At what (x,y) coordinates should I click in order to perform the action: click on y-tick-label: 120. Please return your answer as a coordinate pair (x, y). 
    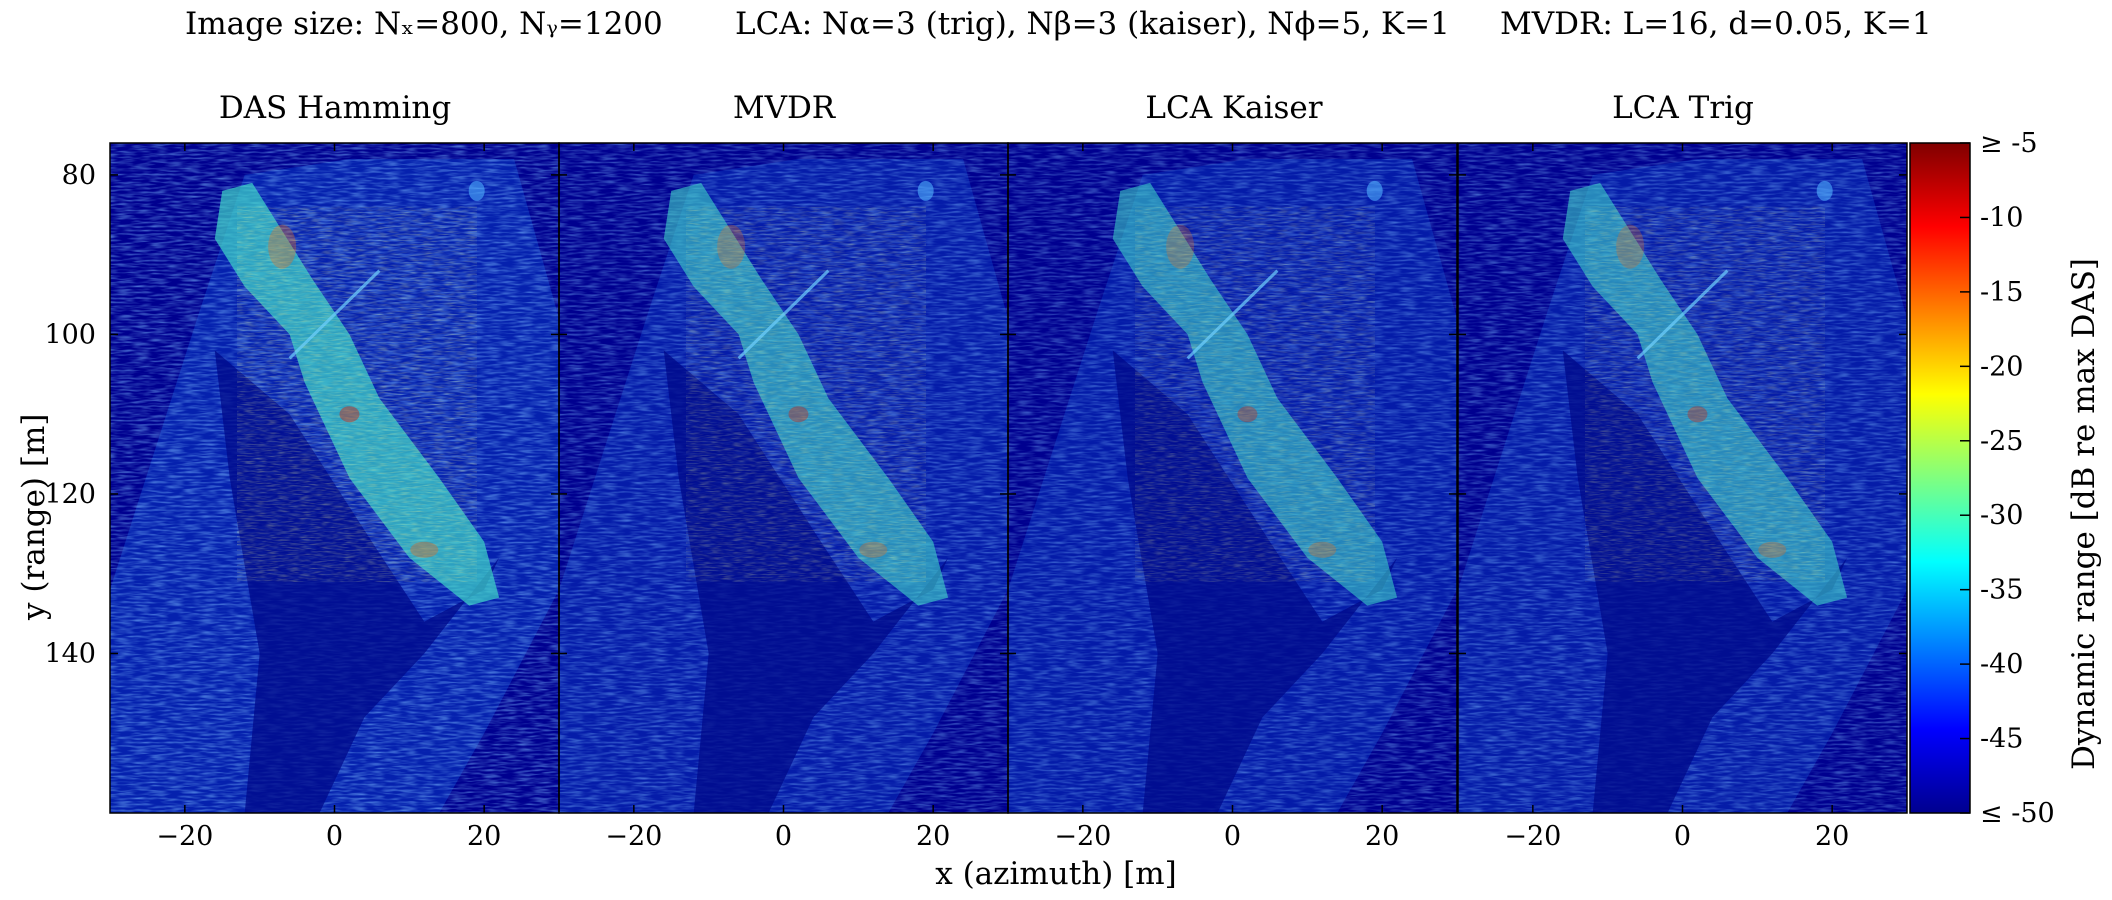
    Looking at the image, I should click on (70, 494).